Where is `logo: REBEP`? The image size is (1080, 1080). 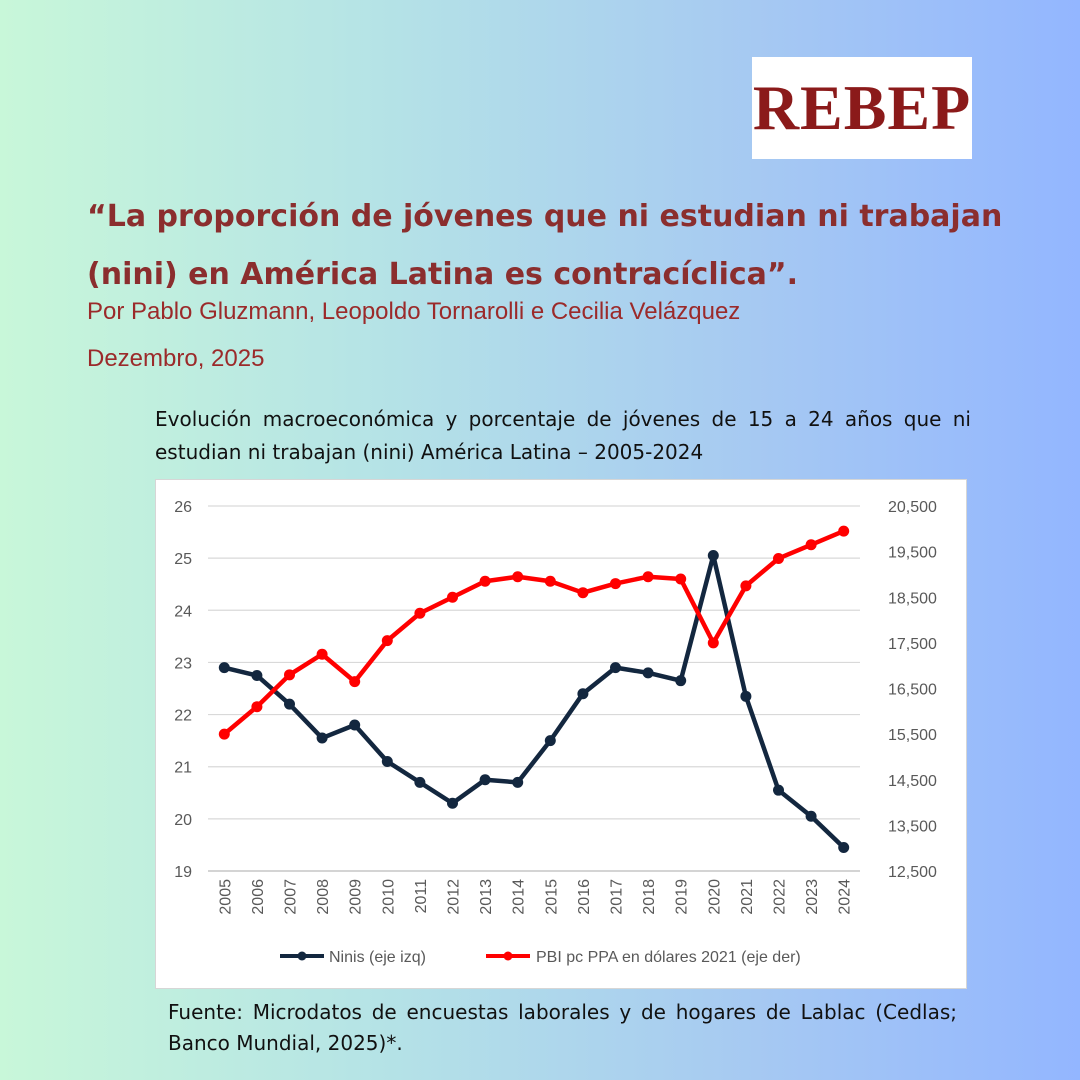 logo: REBEP is located at coordinates (862, 107).